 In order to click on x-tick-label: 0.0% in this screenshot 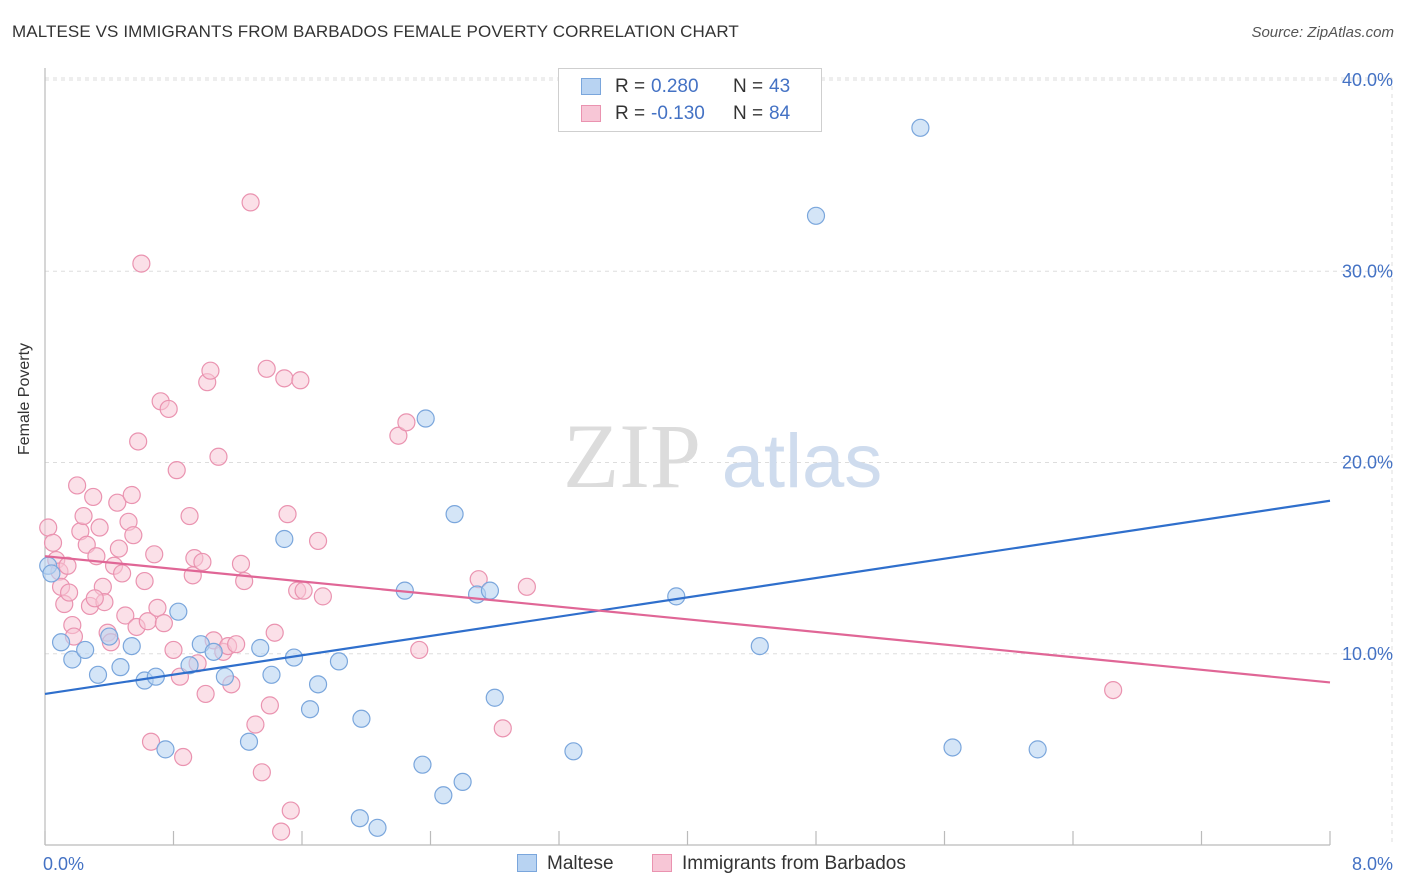, I will do `click(63, 864)`.